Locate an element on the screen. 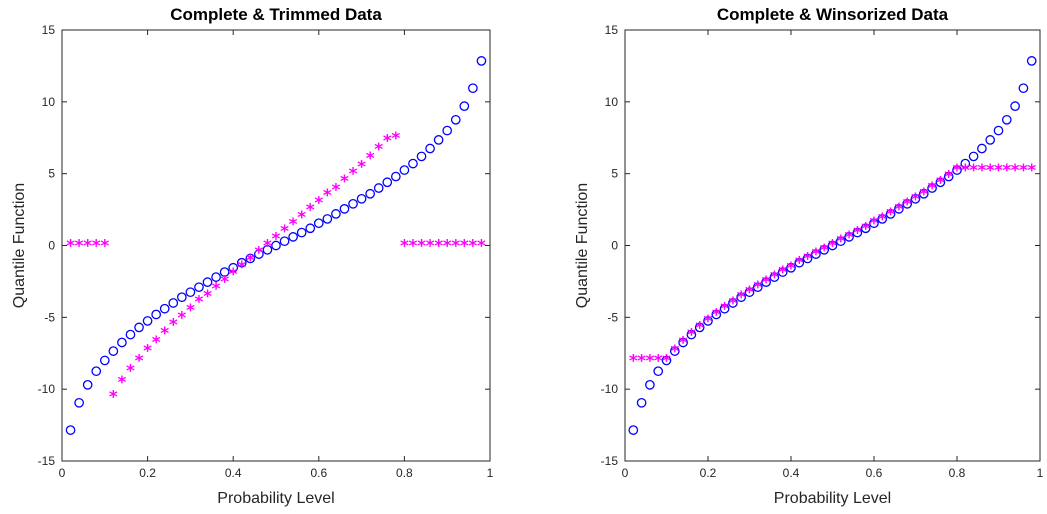 This screenshot has height=514, width=1047. x-tick-label: 1 is located at coordinates (490, 473).